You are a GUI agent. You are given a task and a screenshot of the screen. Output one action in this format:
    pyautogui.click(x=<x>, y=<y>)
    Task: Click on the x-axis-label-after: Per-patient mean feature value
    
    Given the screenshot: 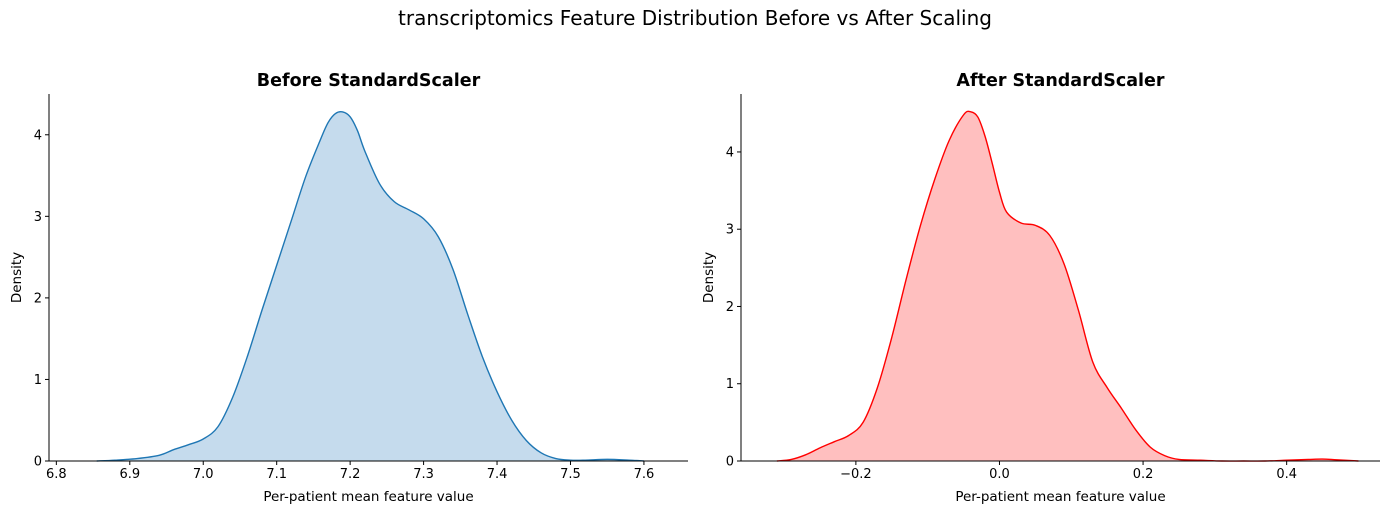 What is the action you would take?
    pyautogui.click(x=1060, y=497)
    